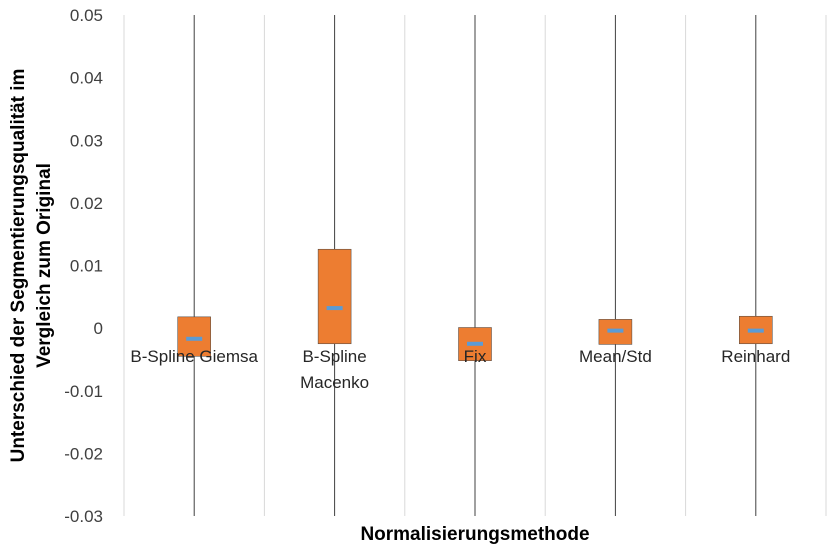 The width and height of the screenshot is (832, 547). I want to click on median-marks, so click(475, 326).